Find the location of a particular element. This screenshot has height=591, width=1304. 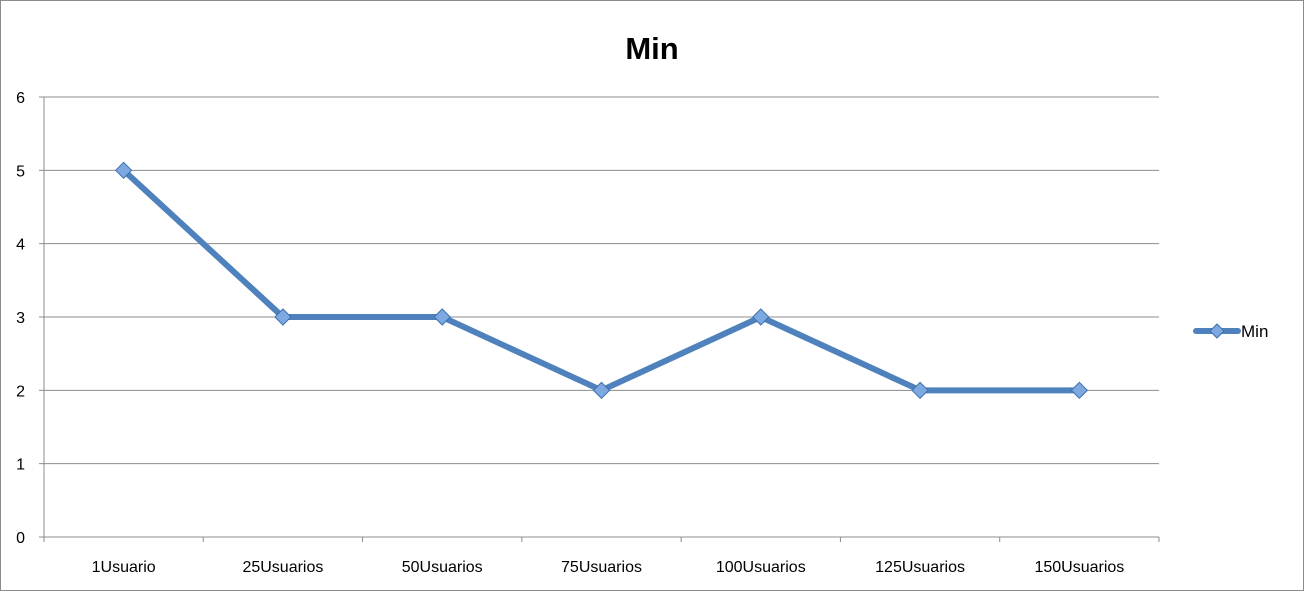

y-tick-label: 2 is located at coordinates (20, 391).